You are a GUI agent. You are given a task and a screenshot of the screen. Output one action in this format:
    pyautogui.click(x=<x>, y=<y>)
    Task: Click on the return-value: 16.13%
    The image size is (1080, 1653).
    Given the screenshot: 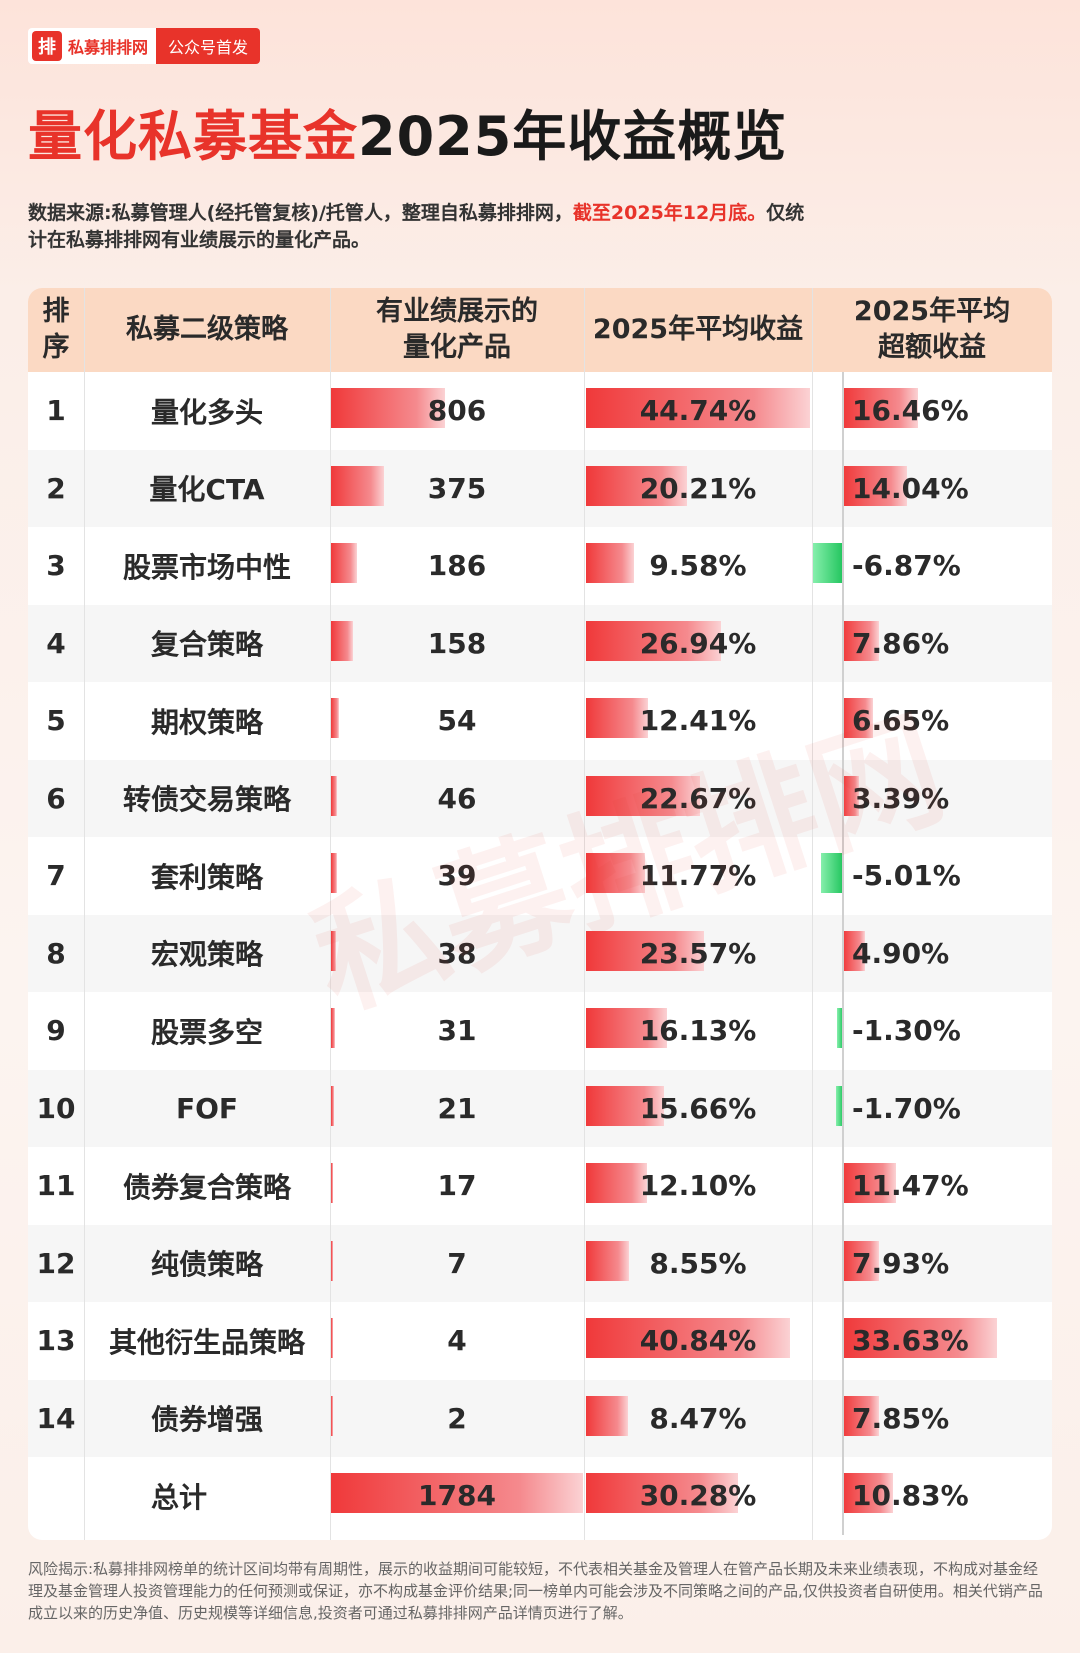 What is the action you would take?
    pyautogui.click(x=698, y=1031)
    